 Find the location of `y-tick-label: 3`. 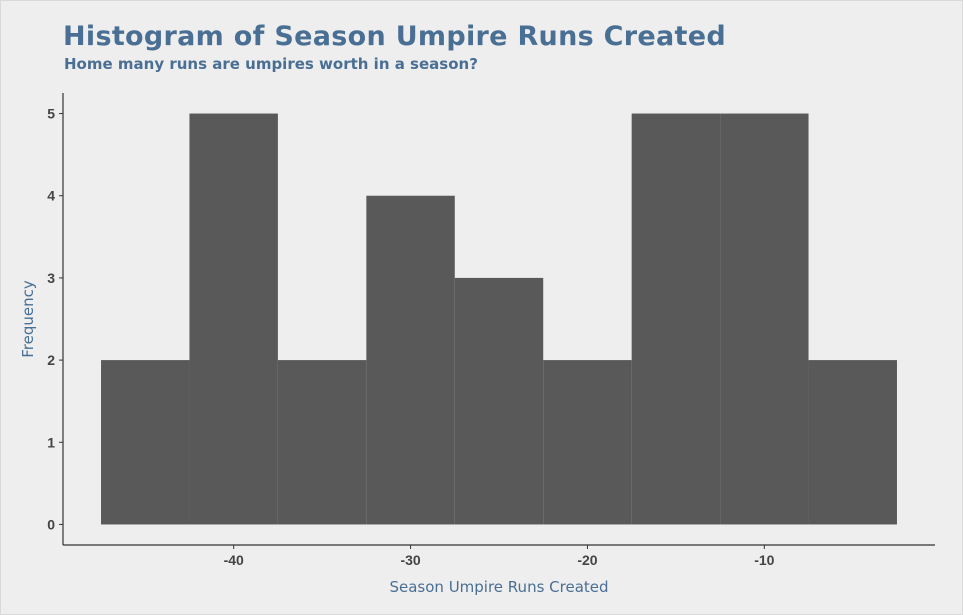

y-tick-label: 3 is located at coordinates (51, 278).